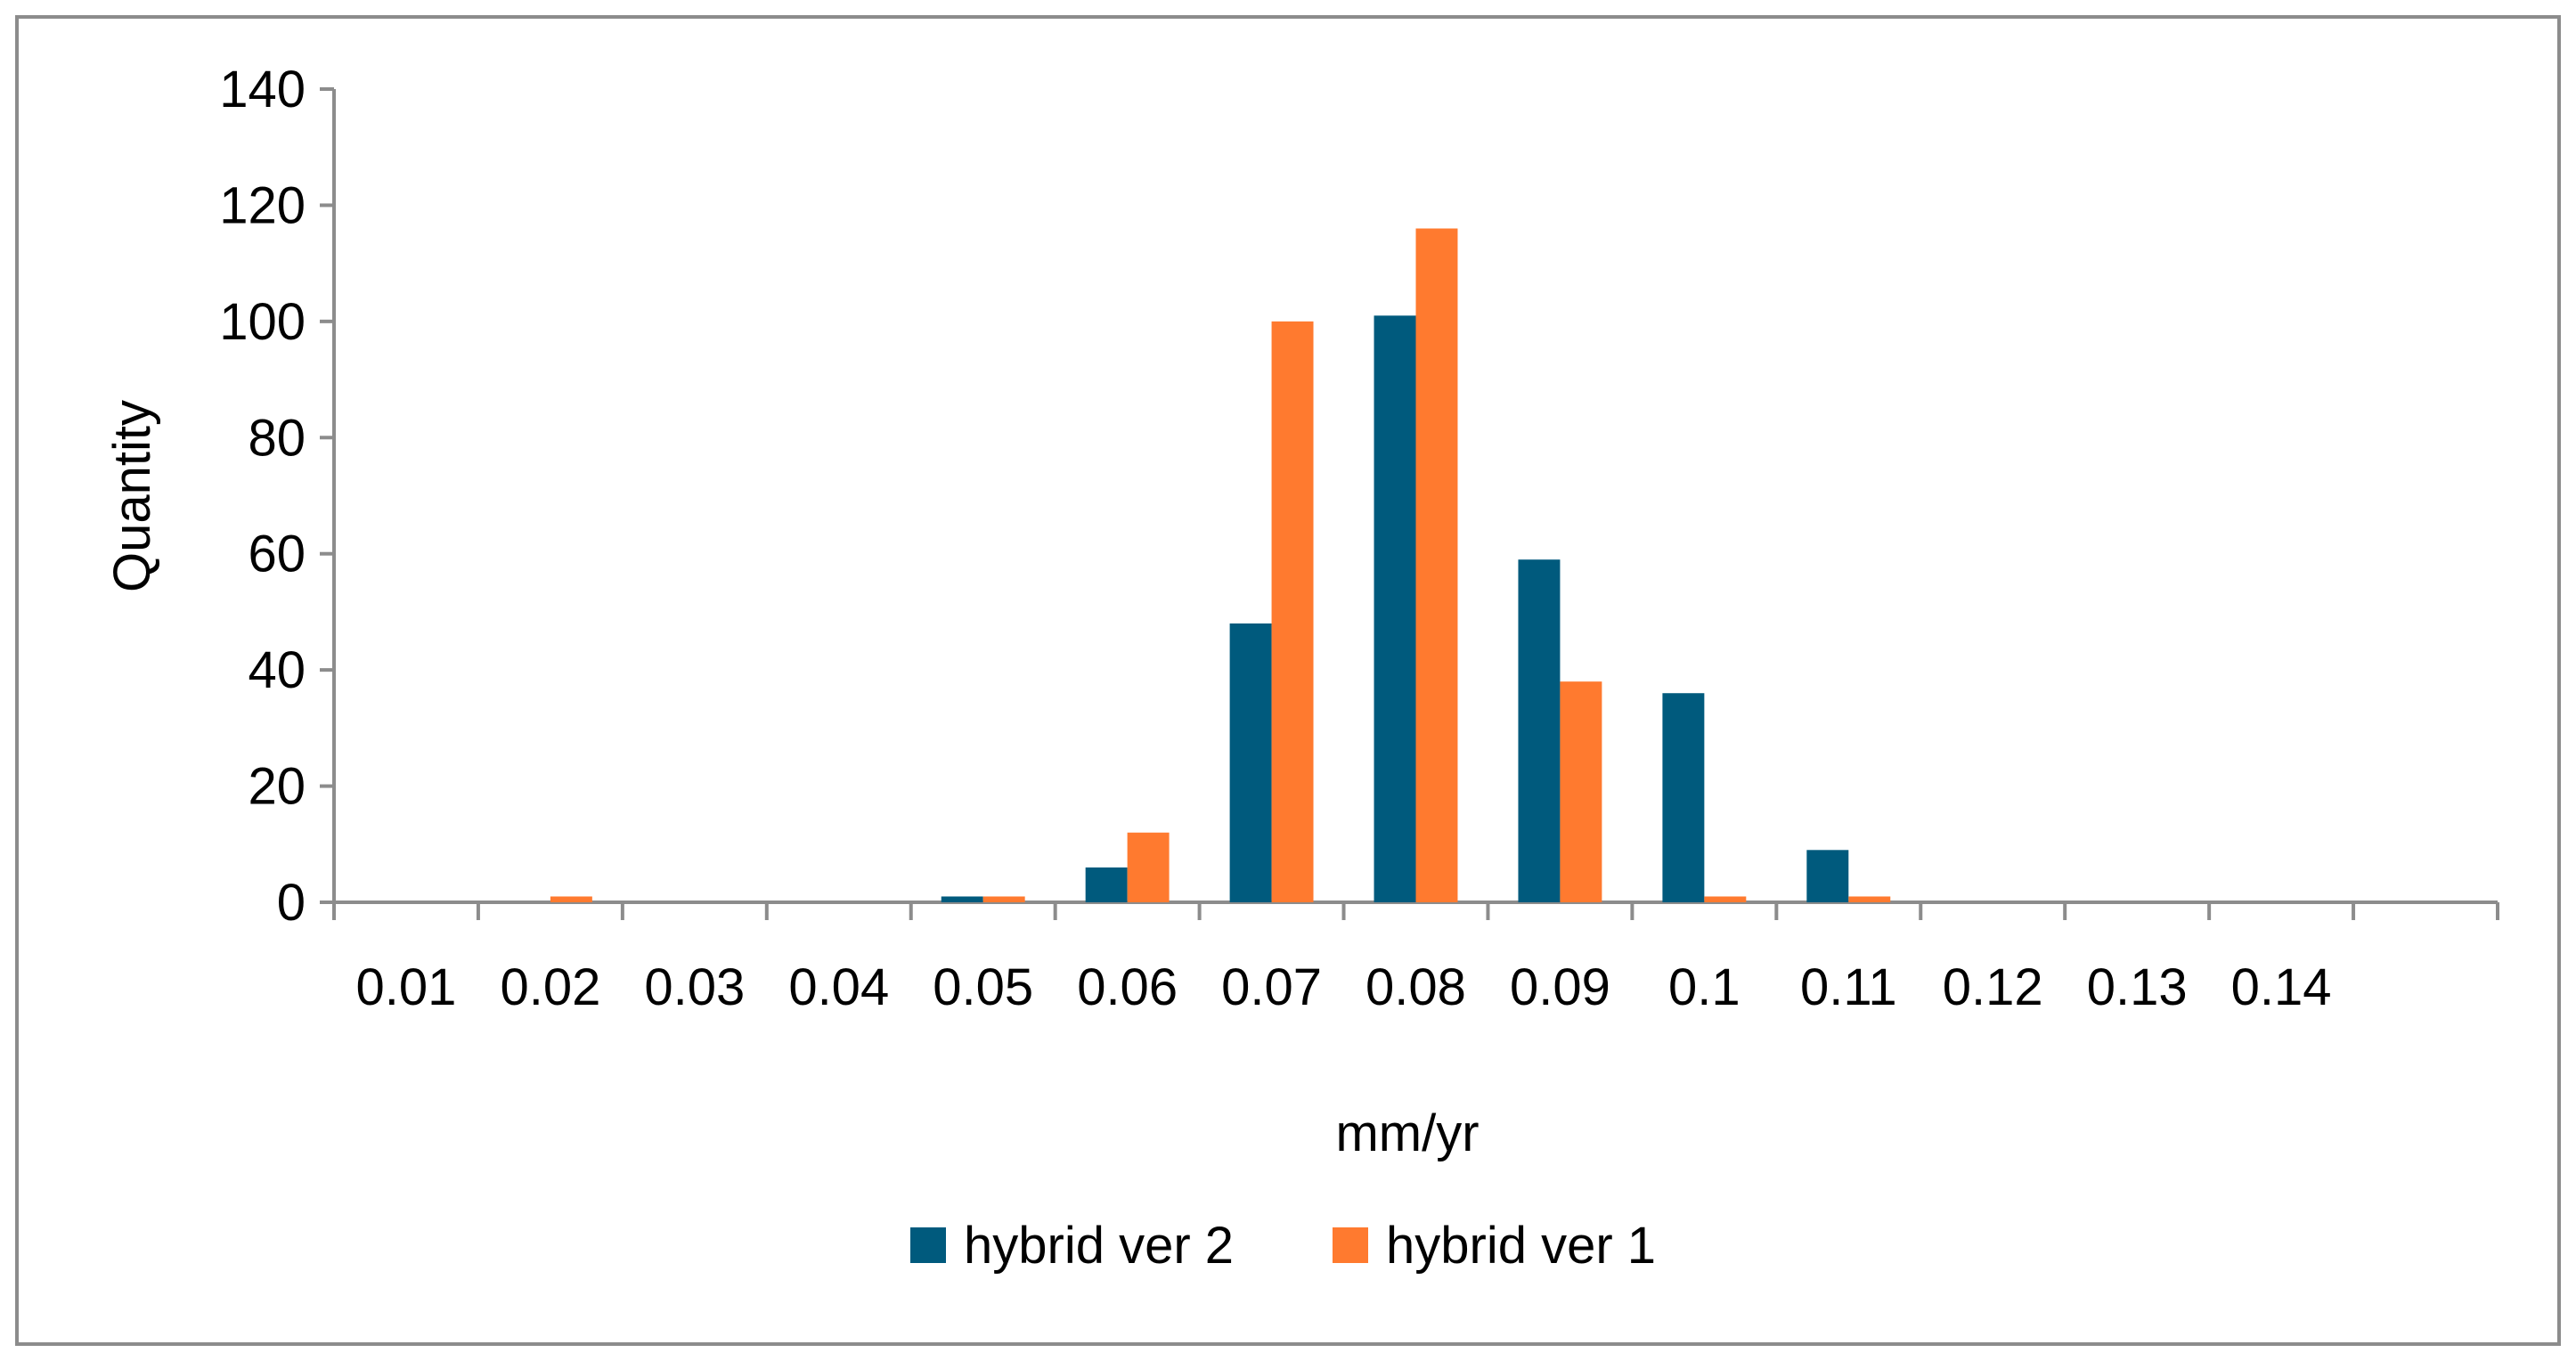 The height and width of the screenshot is (1361, 2576). I want to click on y-tick-label: 60, so click(277, 554).